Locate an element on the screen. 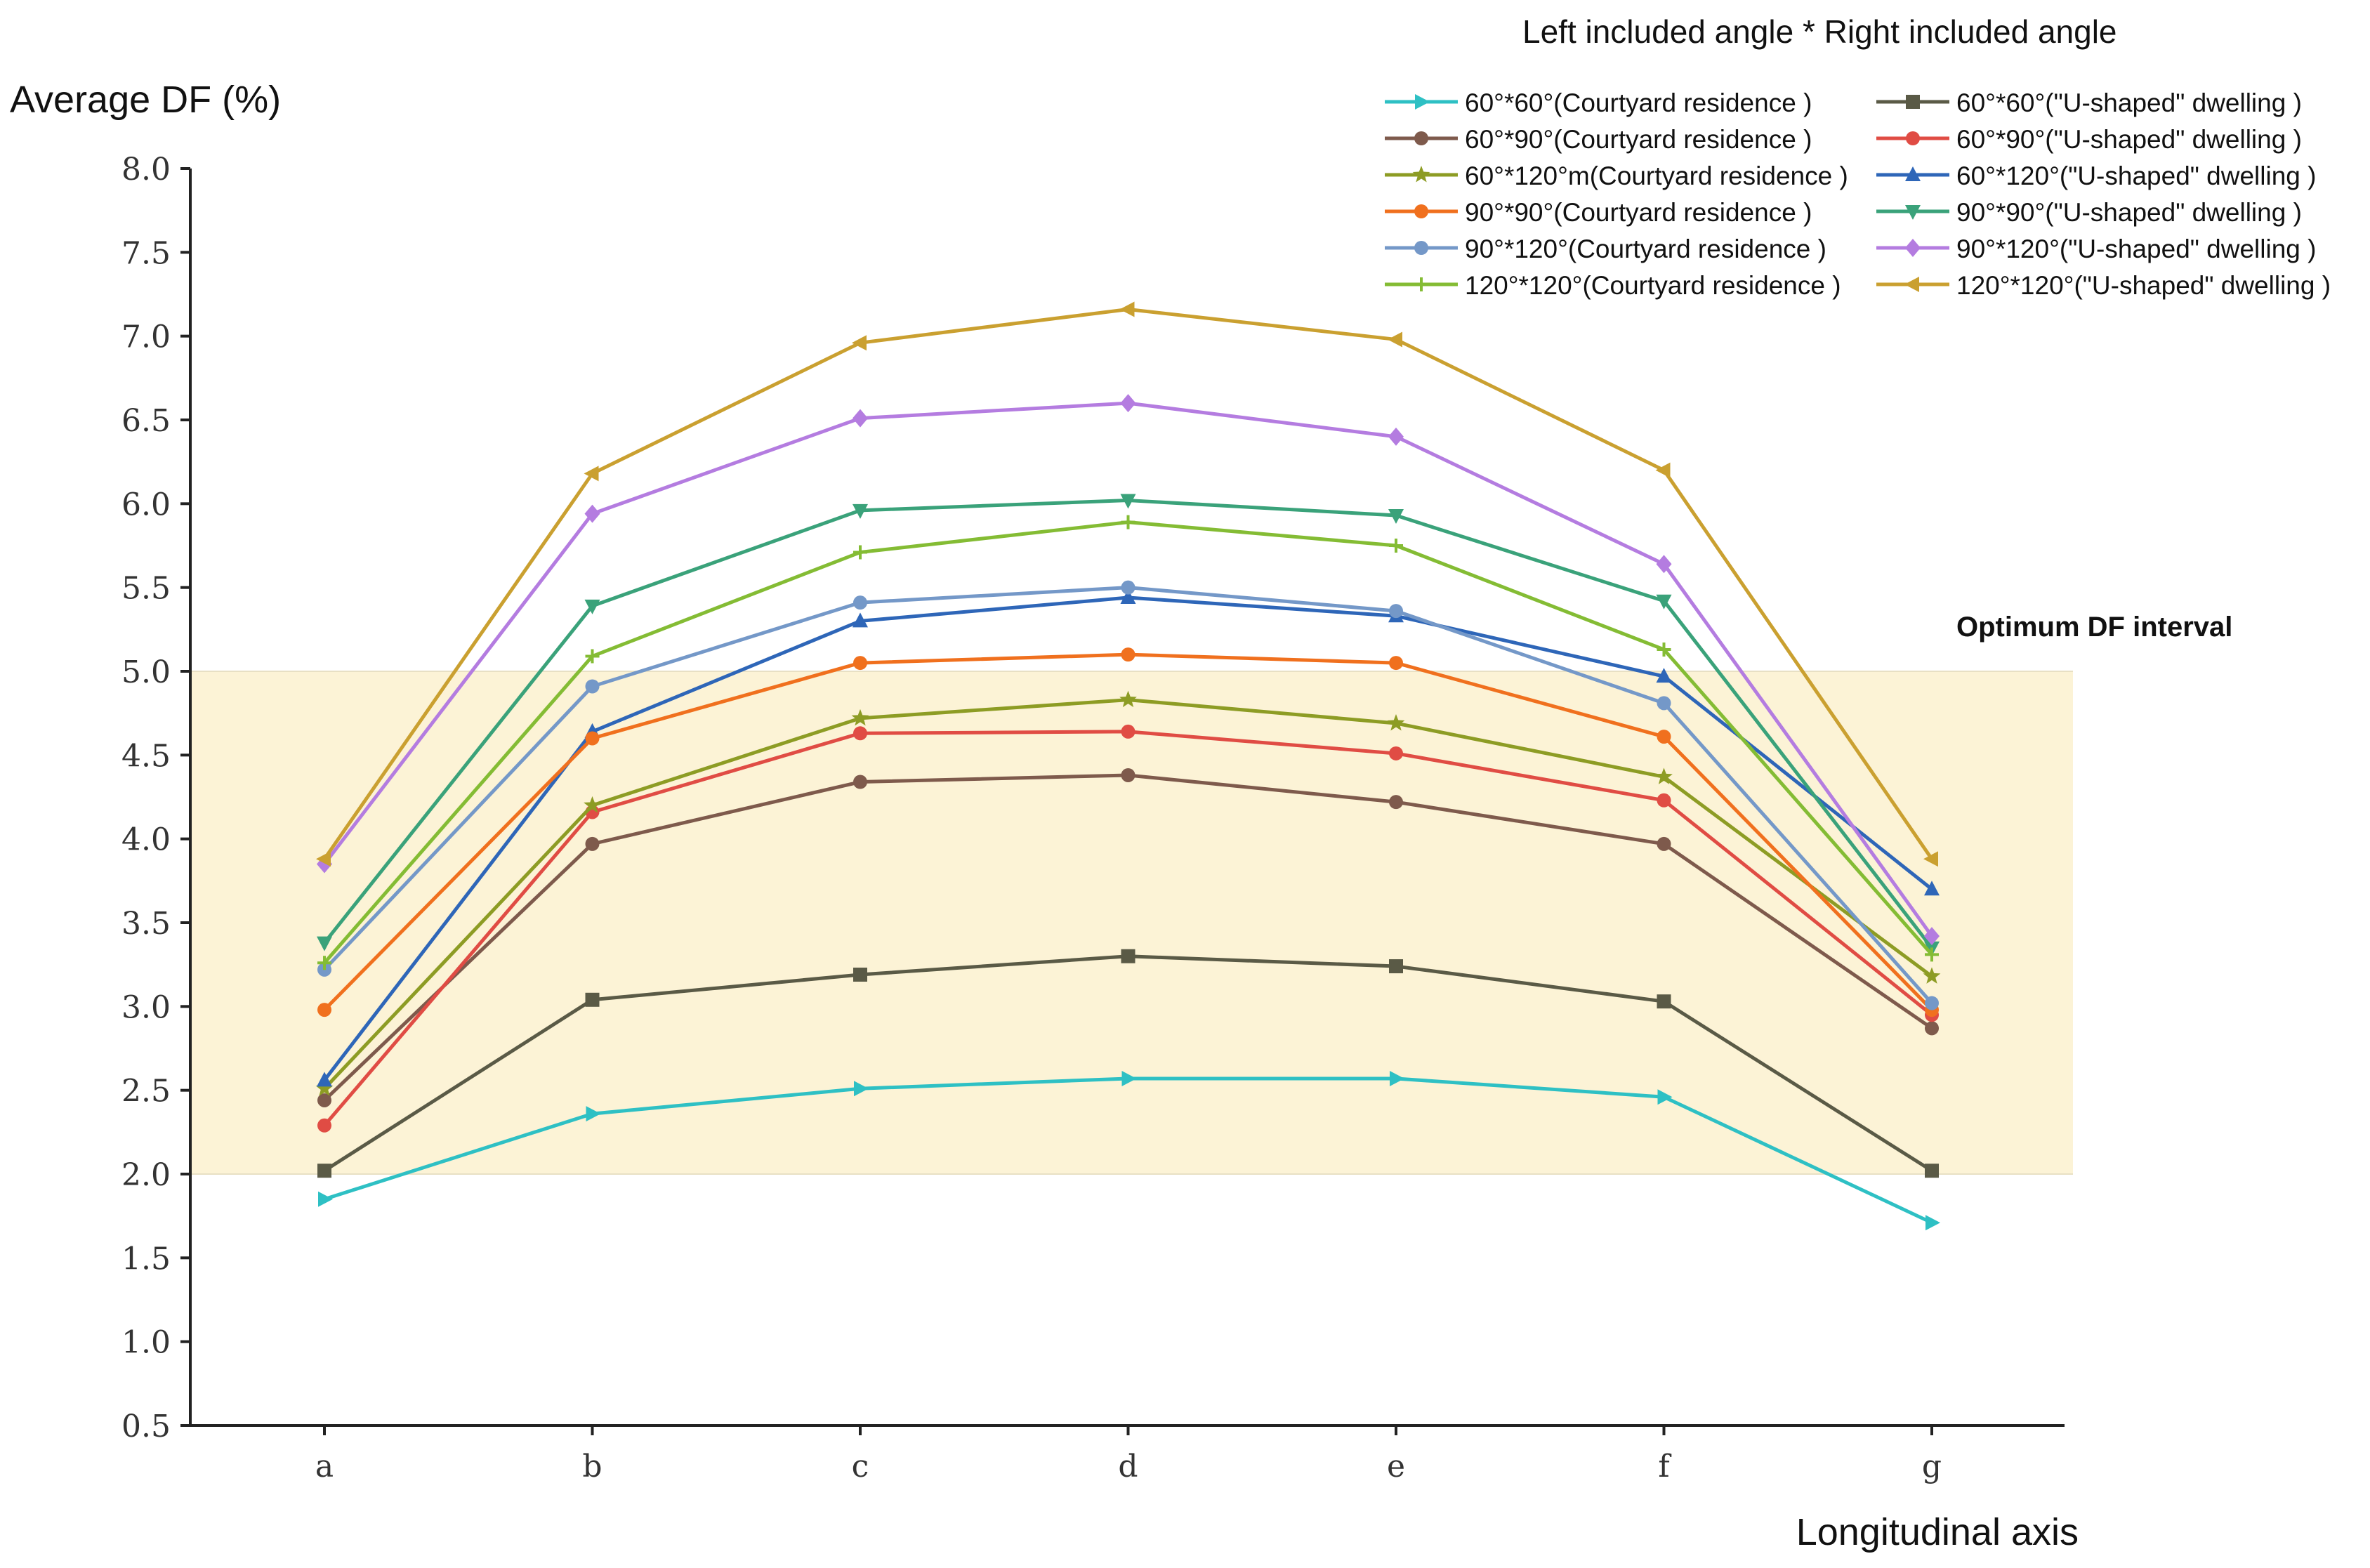 Image resolution: width=2370 pixels, height=1568 pixels. y-tick-label: 7.0 is located at coordinates (146, 337).